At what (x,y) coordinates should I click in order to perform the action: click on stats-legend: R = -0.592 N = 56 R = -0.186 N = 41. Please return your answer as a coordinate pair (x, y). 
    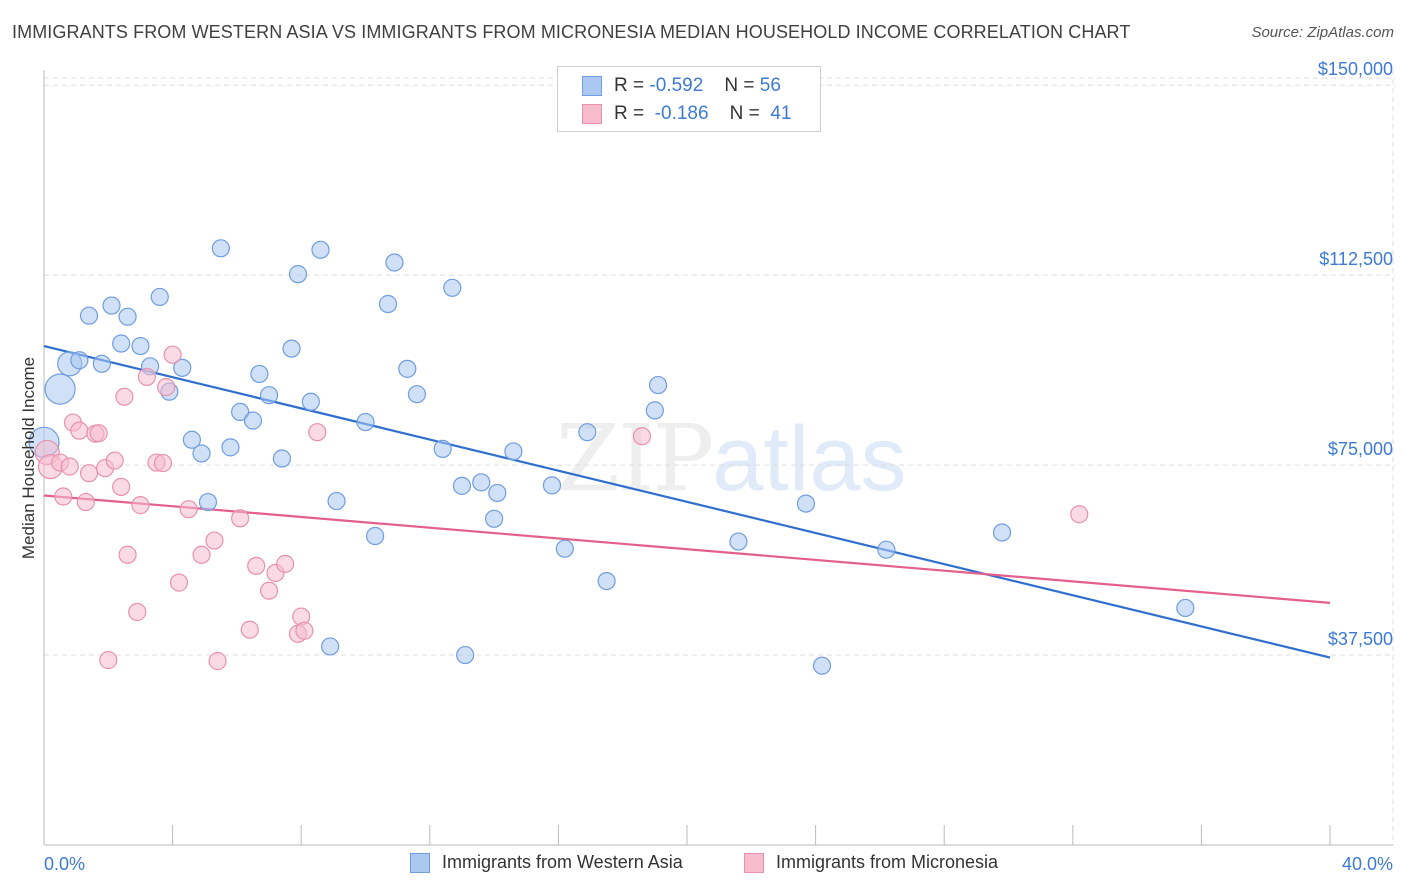
    Looking at the image, I should click on (689, 99).